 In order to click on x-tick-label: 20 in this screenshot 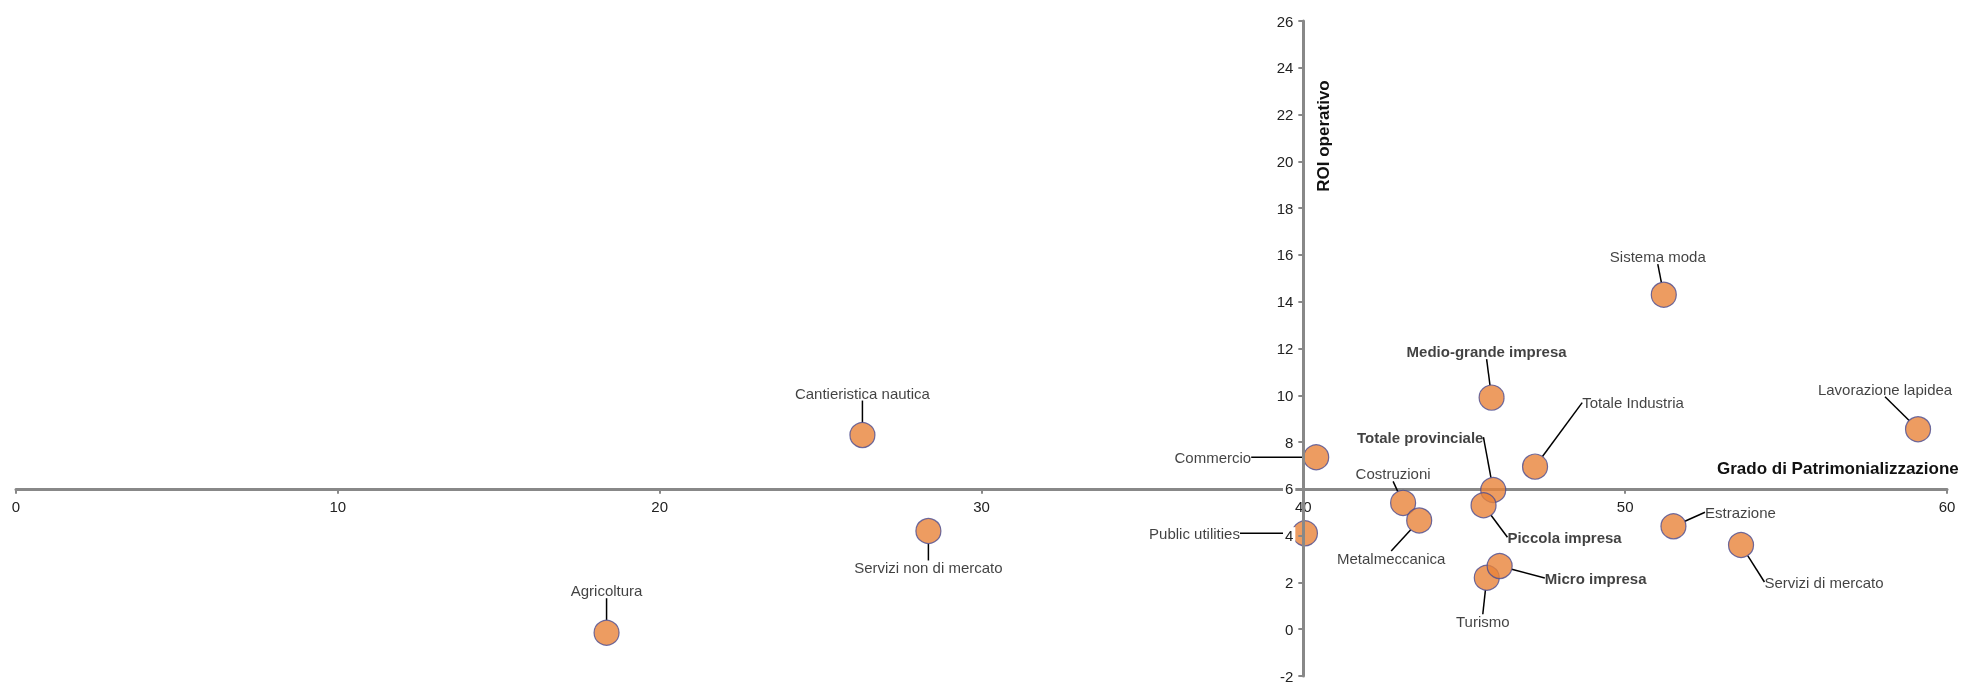, I will do `click(660, 506)`.